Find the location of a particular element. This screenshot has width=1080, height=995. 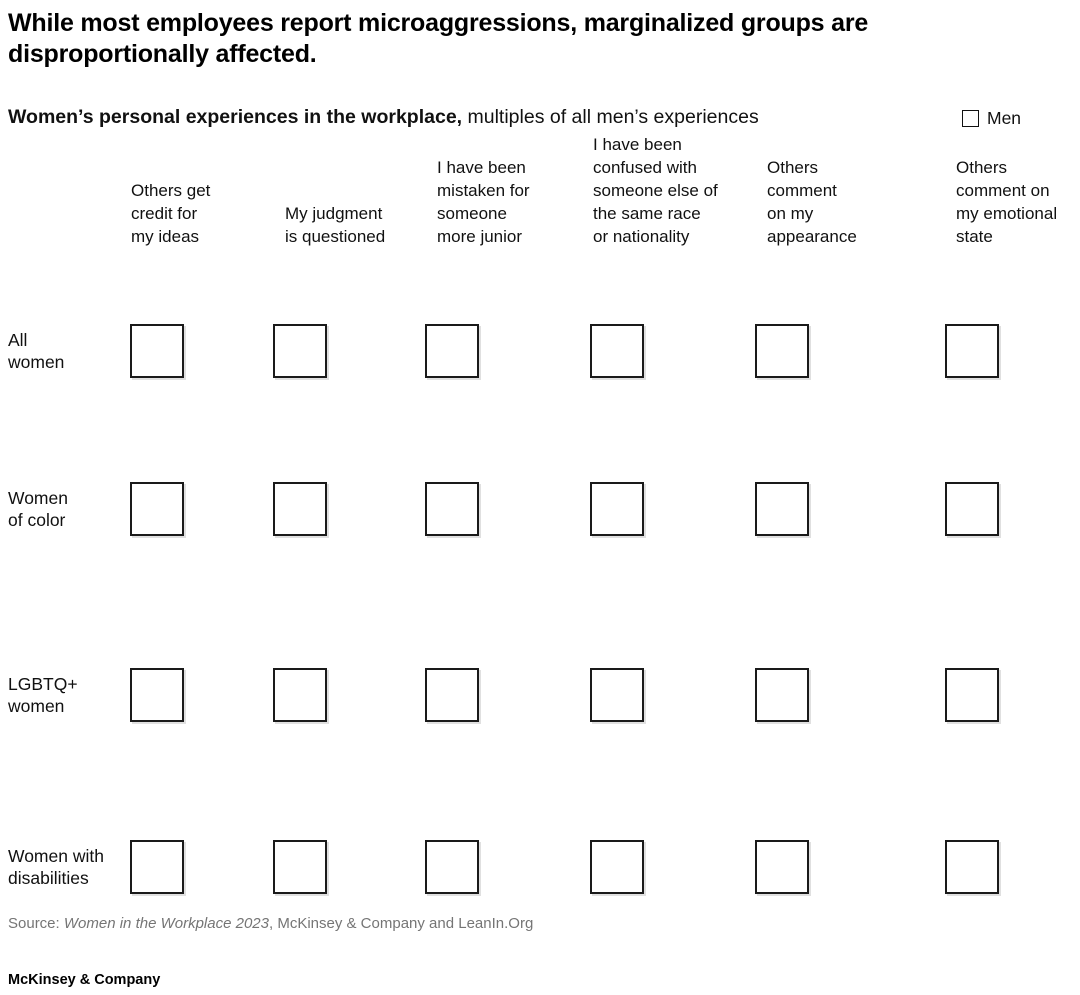

column-header: Others comment on my emotional state is located at coordinates (1007, 202).